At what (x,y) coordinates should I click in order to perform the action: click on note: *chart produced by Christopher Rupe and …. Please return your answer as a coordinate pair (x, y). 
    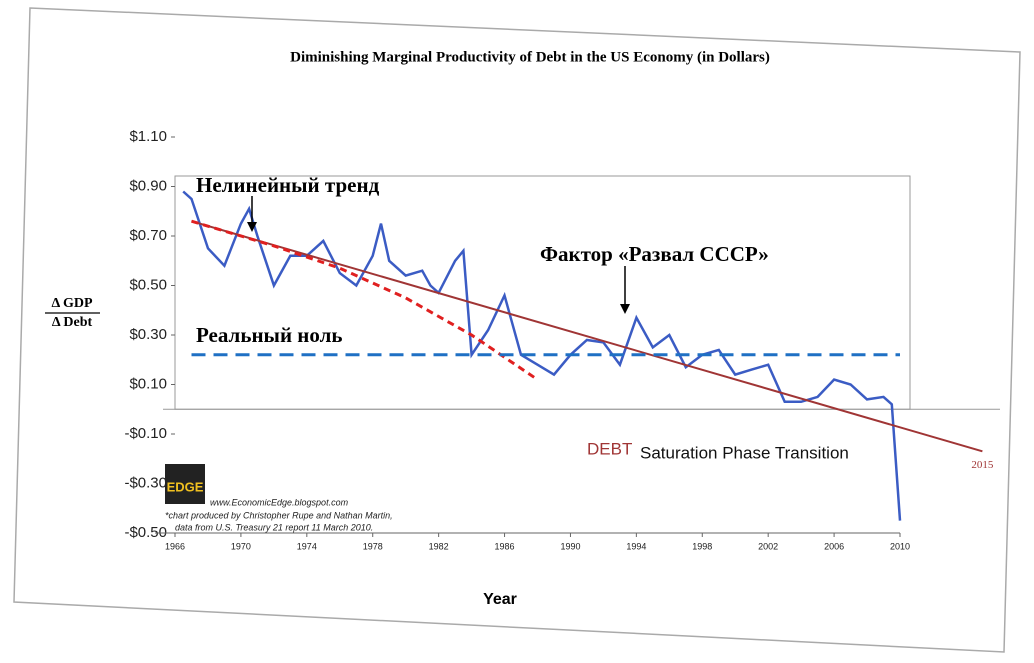
    Looking at the image, I should click on (279, 515).